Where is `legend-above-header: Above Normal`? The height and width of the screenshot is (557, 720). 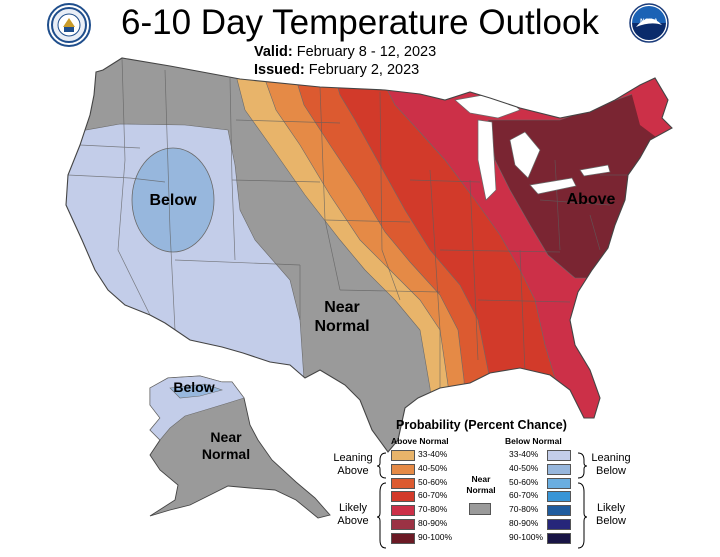 legend-above-header: Above Normal is located at coordinates (420, 441).